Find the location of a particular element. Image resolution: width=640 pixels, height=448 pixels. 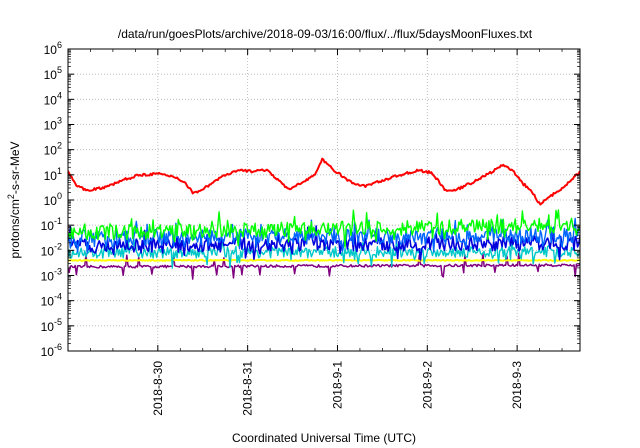

y-axis-label: protons/cm2-s-sr-MeV is located at coordinates (14, 199).